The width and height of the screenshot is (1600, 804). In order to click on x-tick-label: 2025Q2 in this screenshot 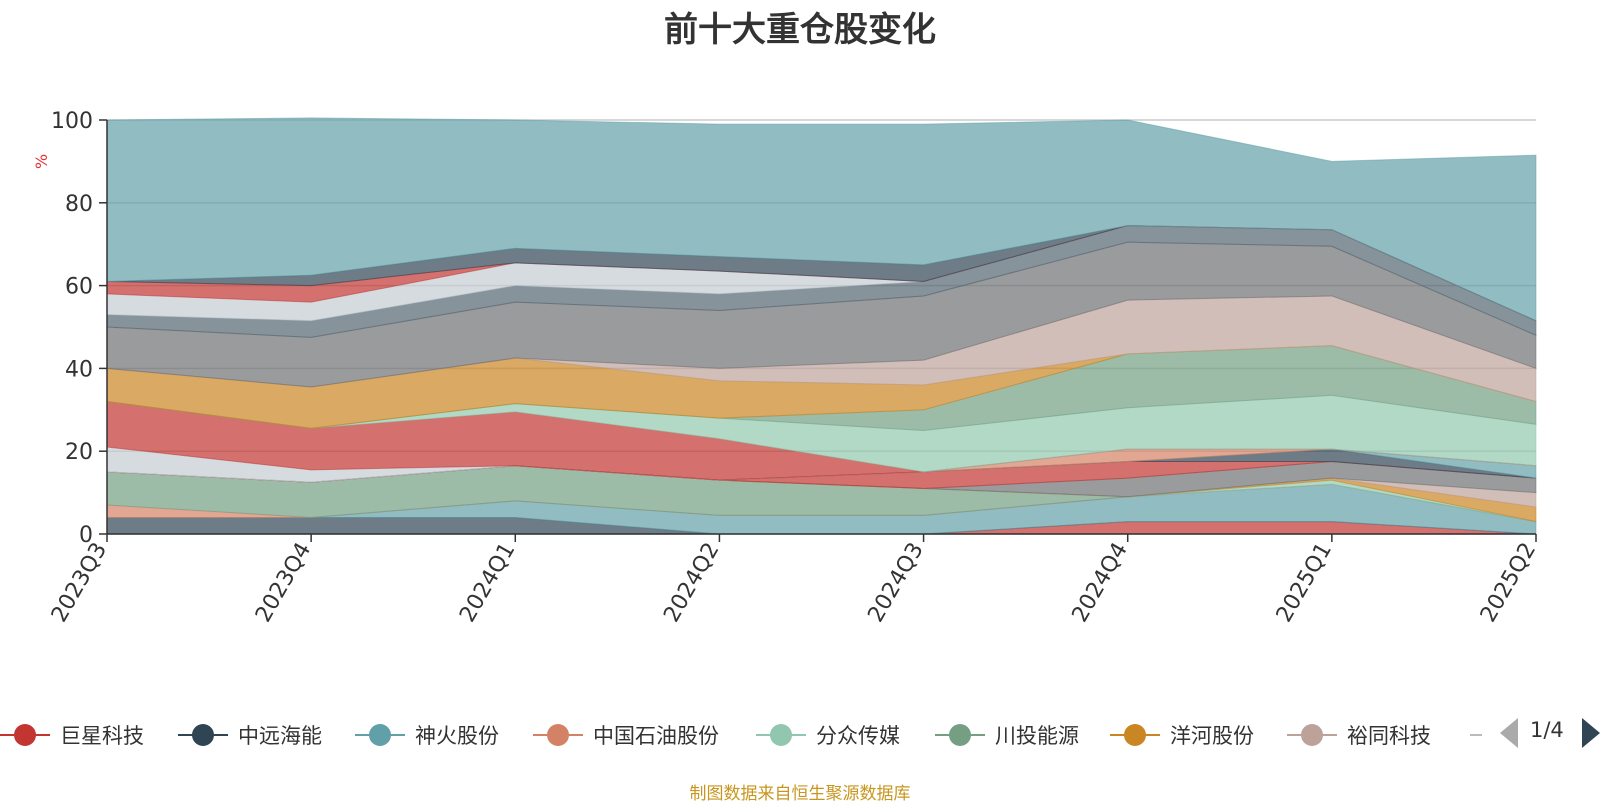, I will do `click(1508, 583)`.